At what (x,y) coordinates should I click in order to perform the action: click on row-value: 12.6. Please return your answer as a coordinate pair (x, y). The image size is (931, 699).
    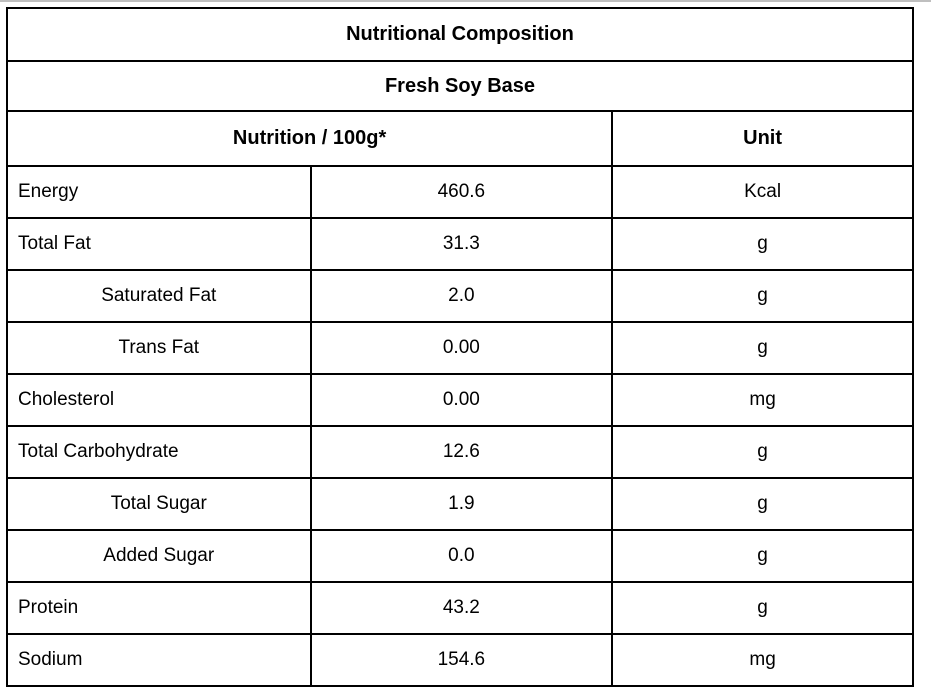
    Looking at the image, I should click on (461, 452).